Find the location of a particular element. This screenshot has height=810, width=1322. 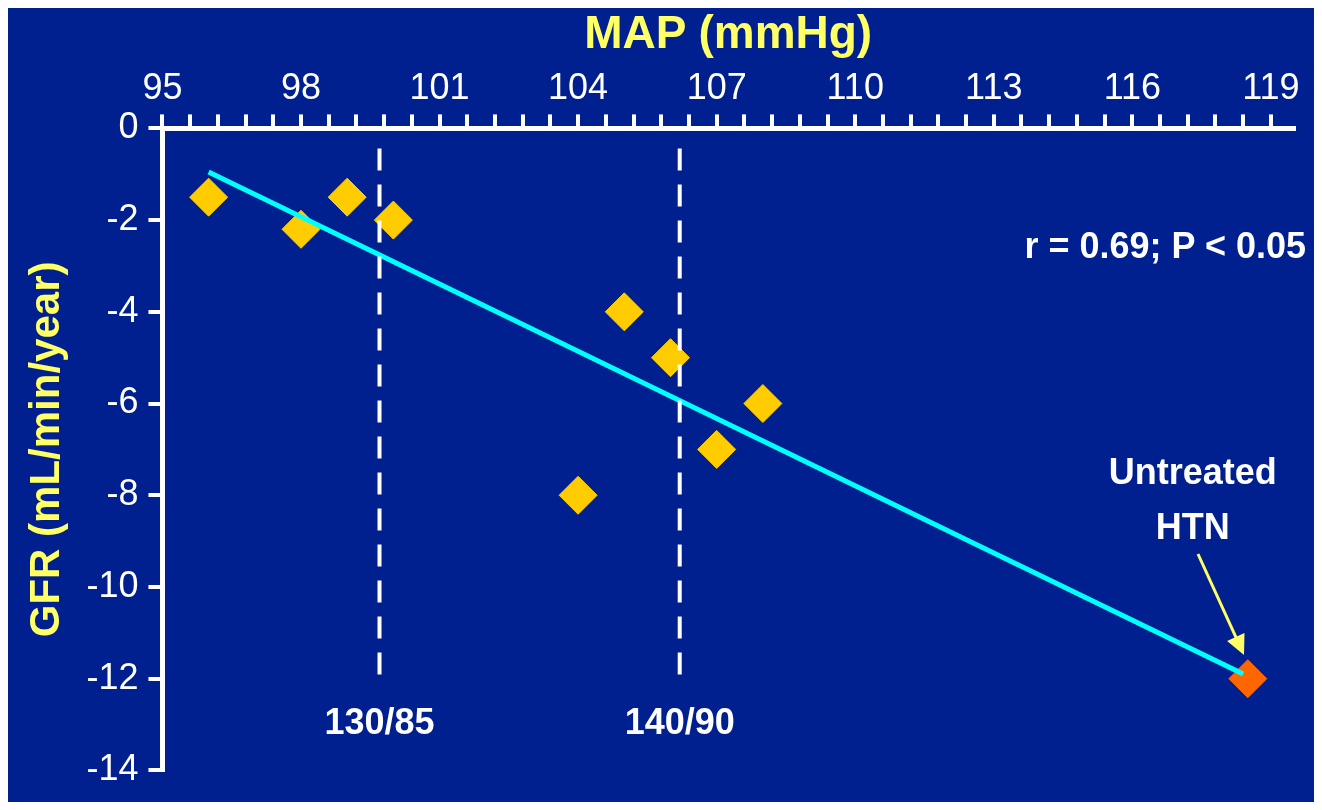

x-tick-label: 113 is located at coordinates (994, 86).